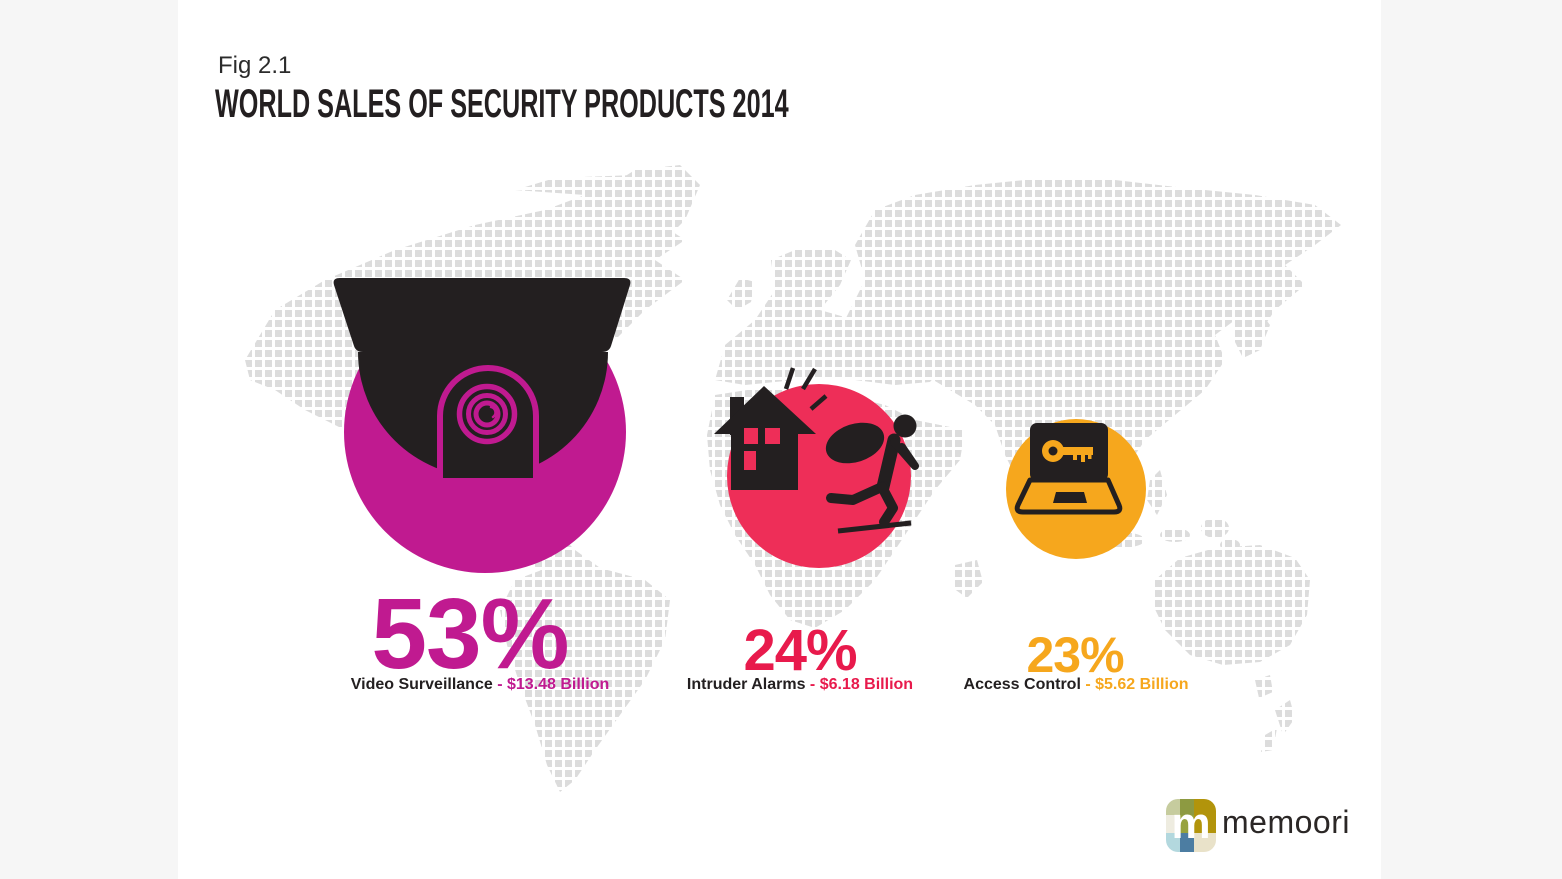  I want to click on category-amount: - $5.62 Billion, so click(1137, 684).